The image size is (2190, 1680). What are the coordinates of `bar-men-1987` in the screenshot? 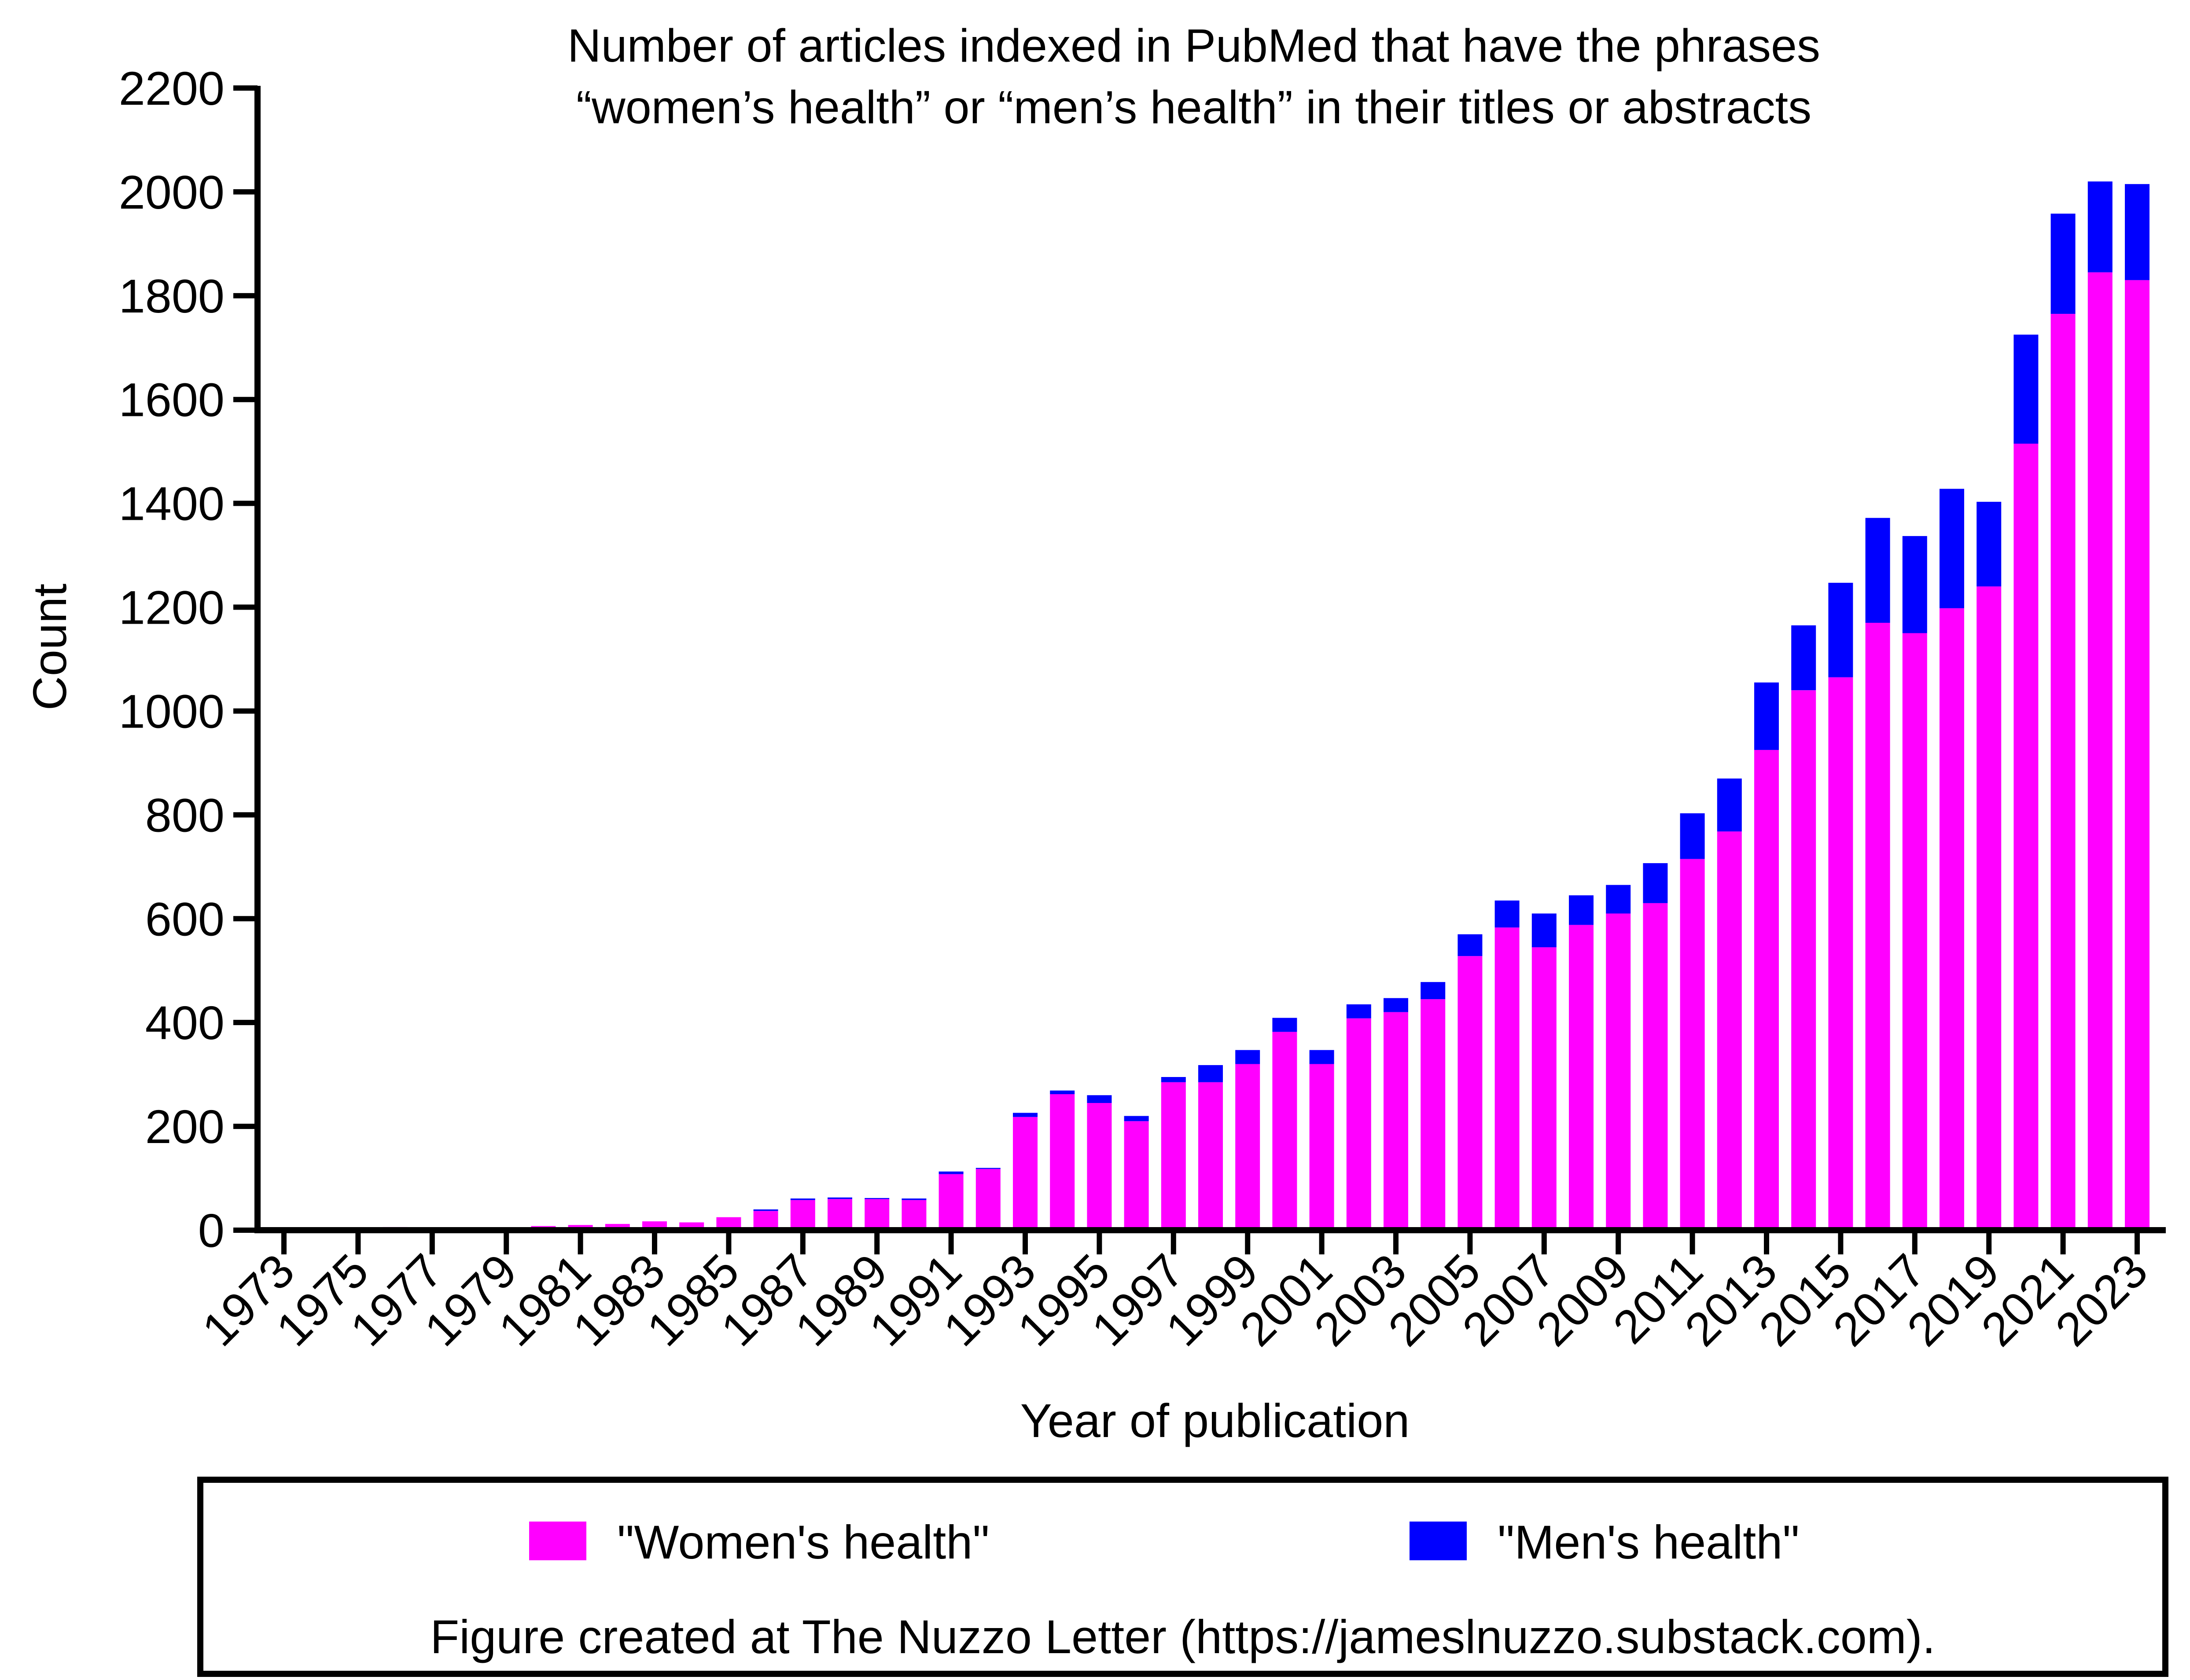 It's located at (802, 1199).